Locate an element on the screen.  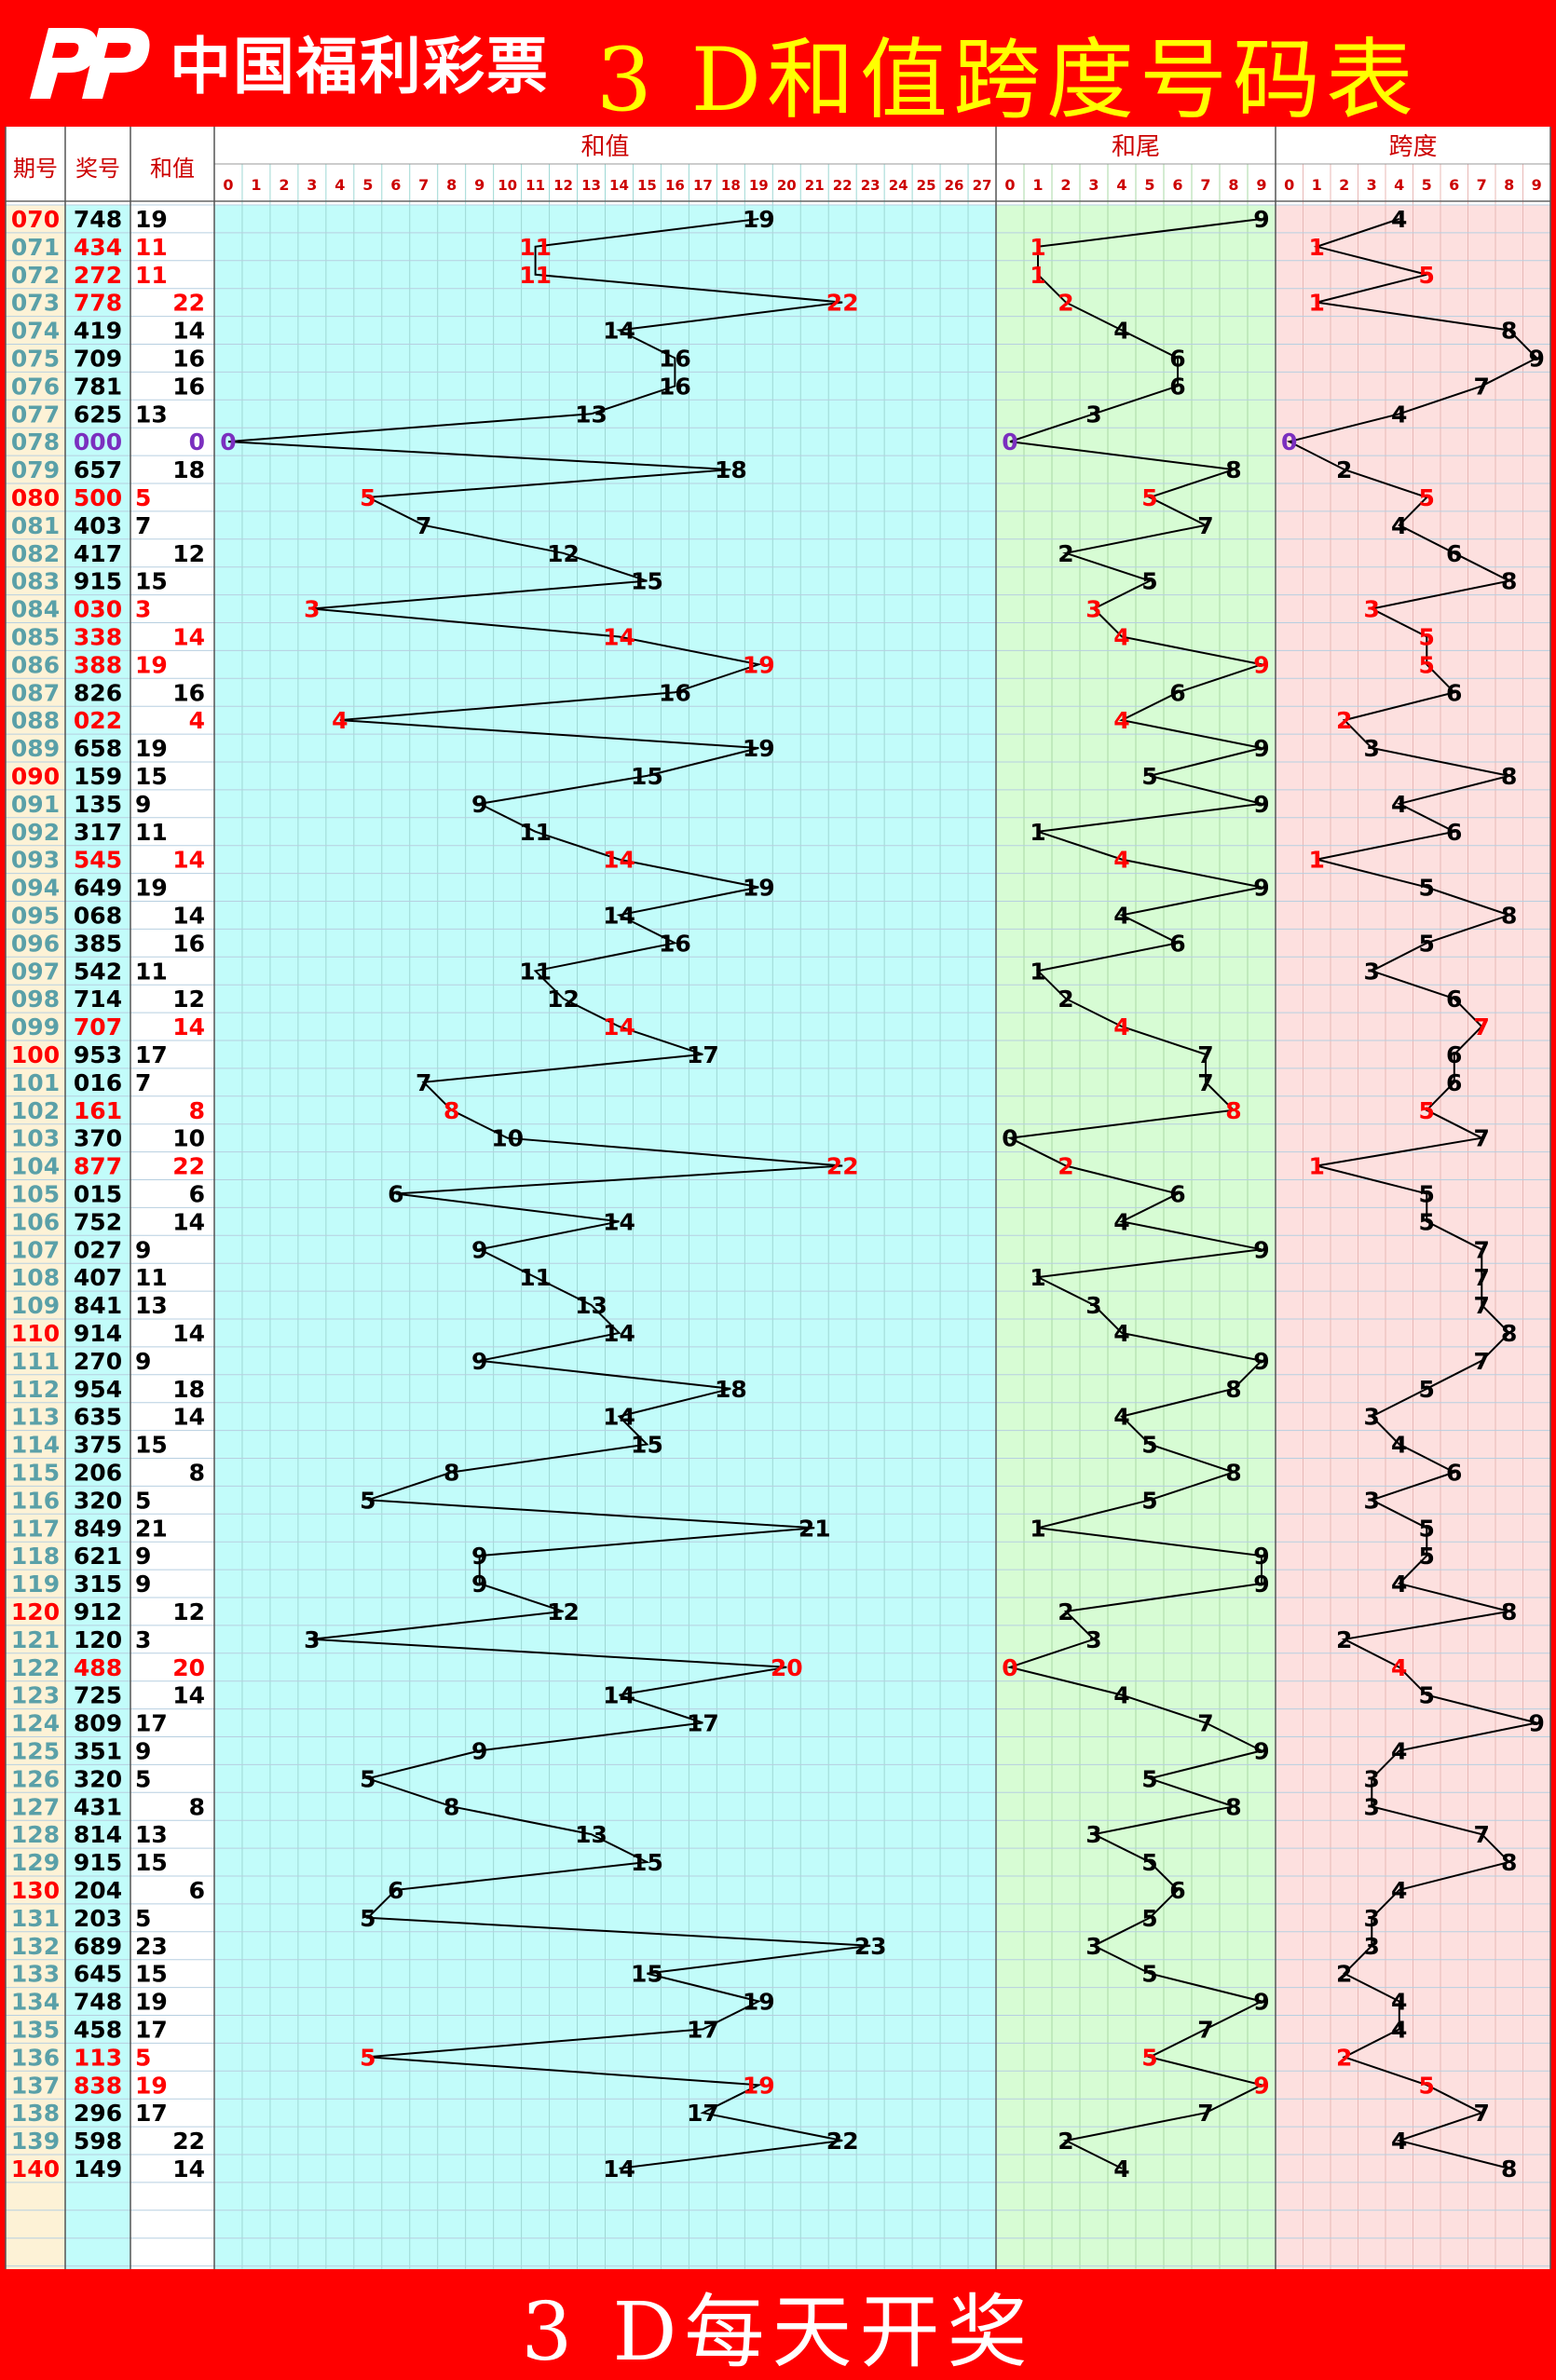
period-label: 135 is located at coordinates (35, 2029).